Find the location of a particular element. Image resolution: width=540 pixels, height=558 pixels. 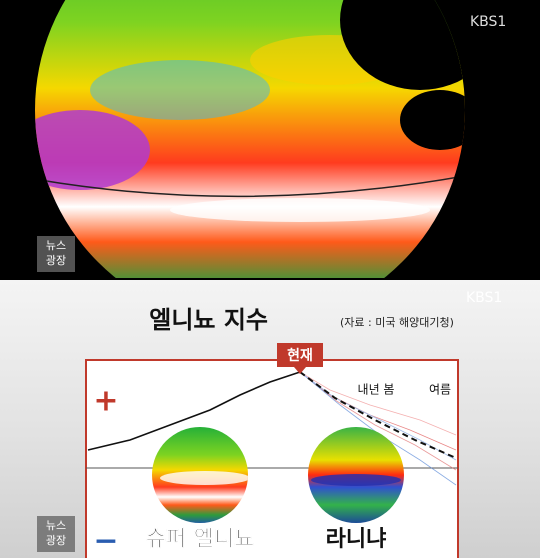

globe-super-el-nino is located at coordinates (200, 475).